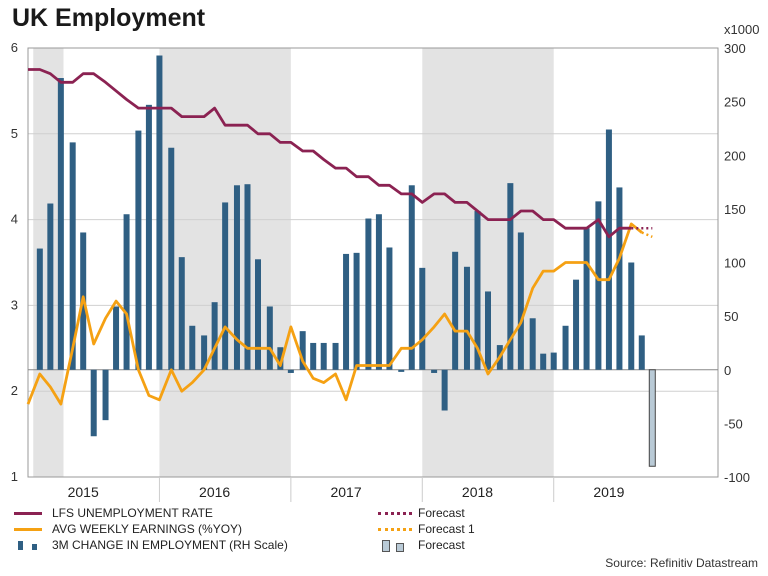 The image size is (768, 576). I want to click on emp-forecast-swatch, so click(395, 546).